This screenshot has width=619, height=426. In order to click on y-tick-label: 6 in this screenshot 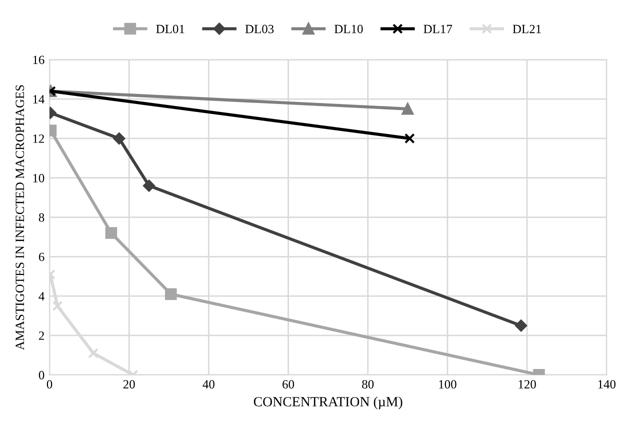, I will do `click(41, 257)`.